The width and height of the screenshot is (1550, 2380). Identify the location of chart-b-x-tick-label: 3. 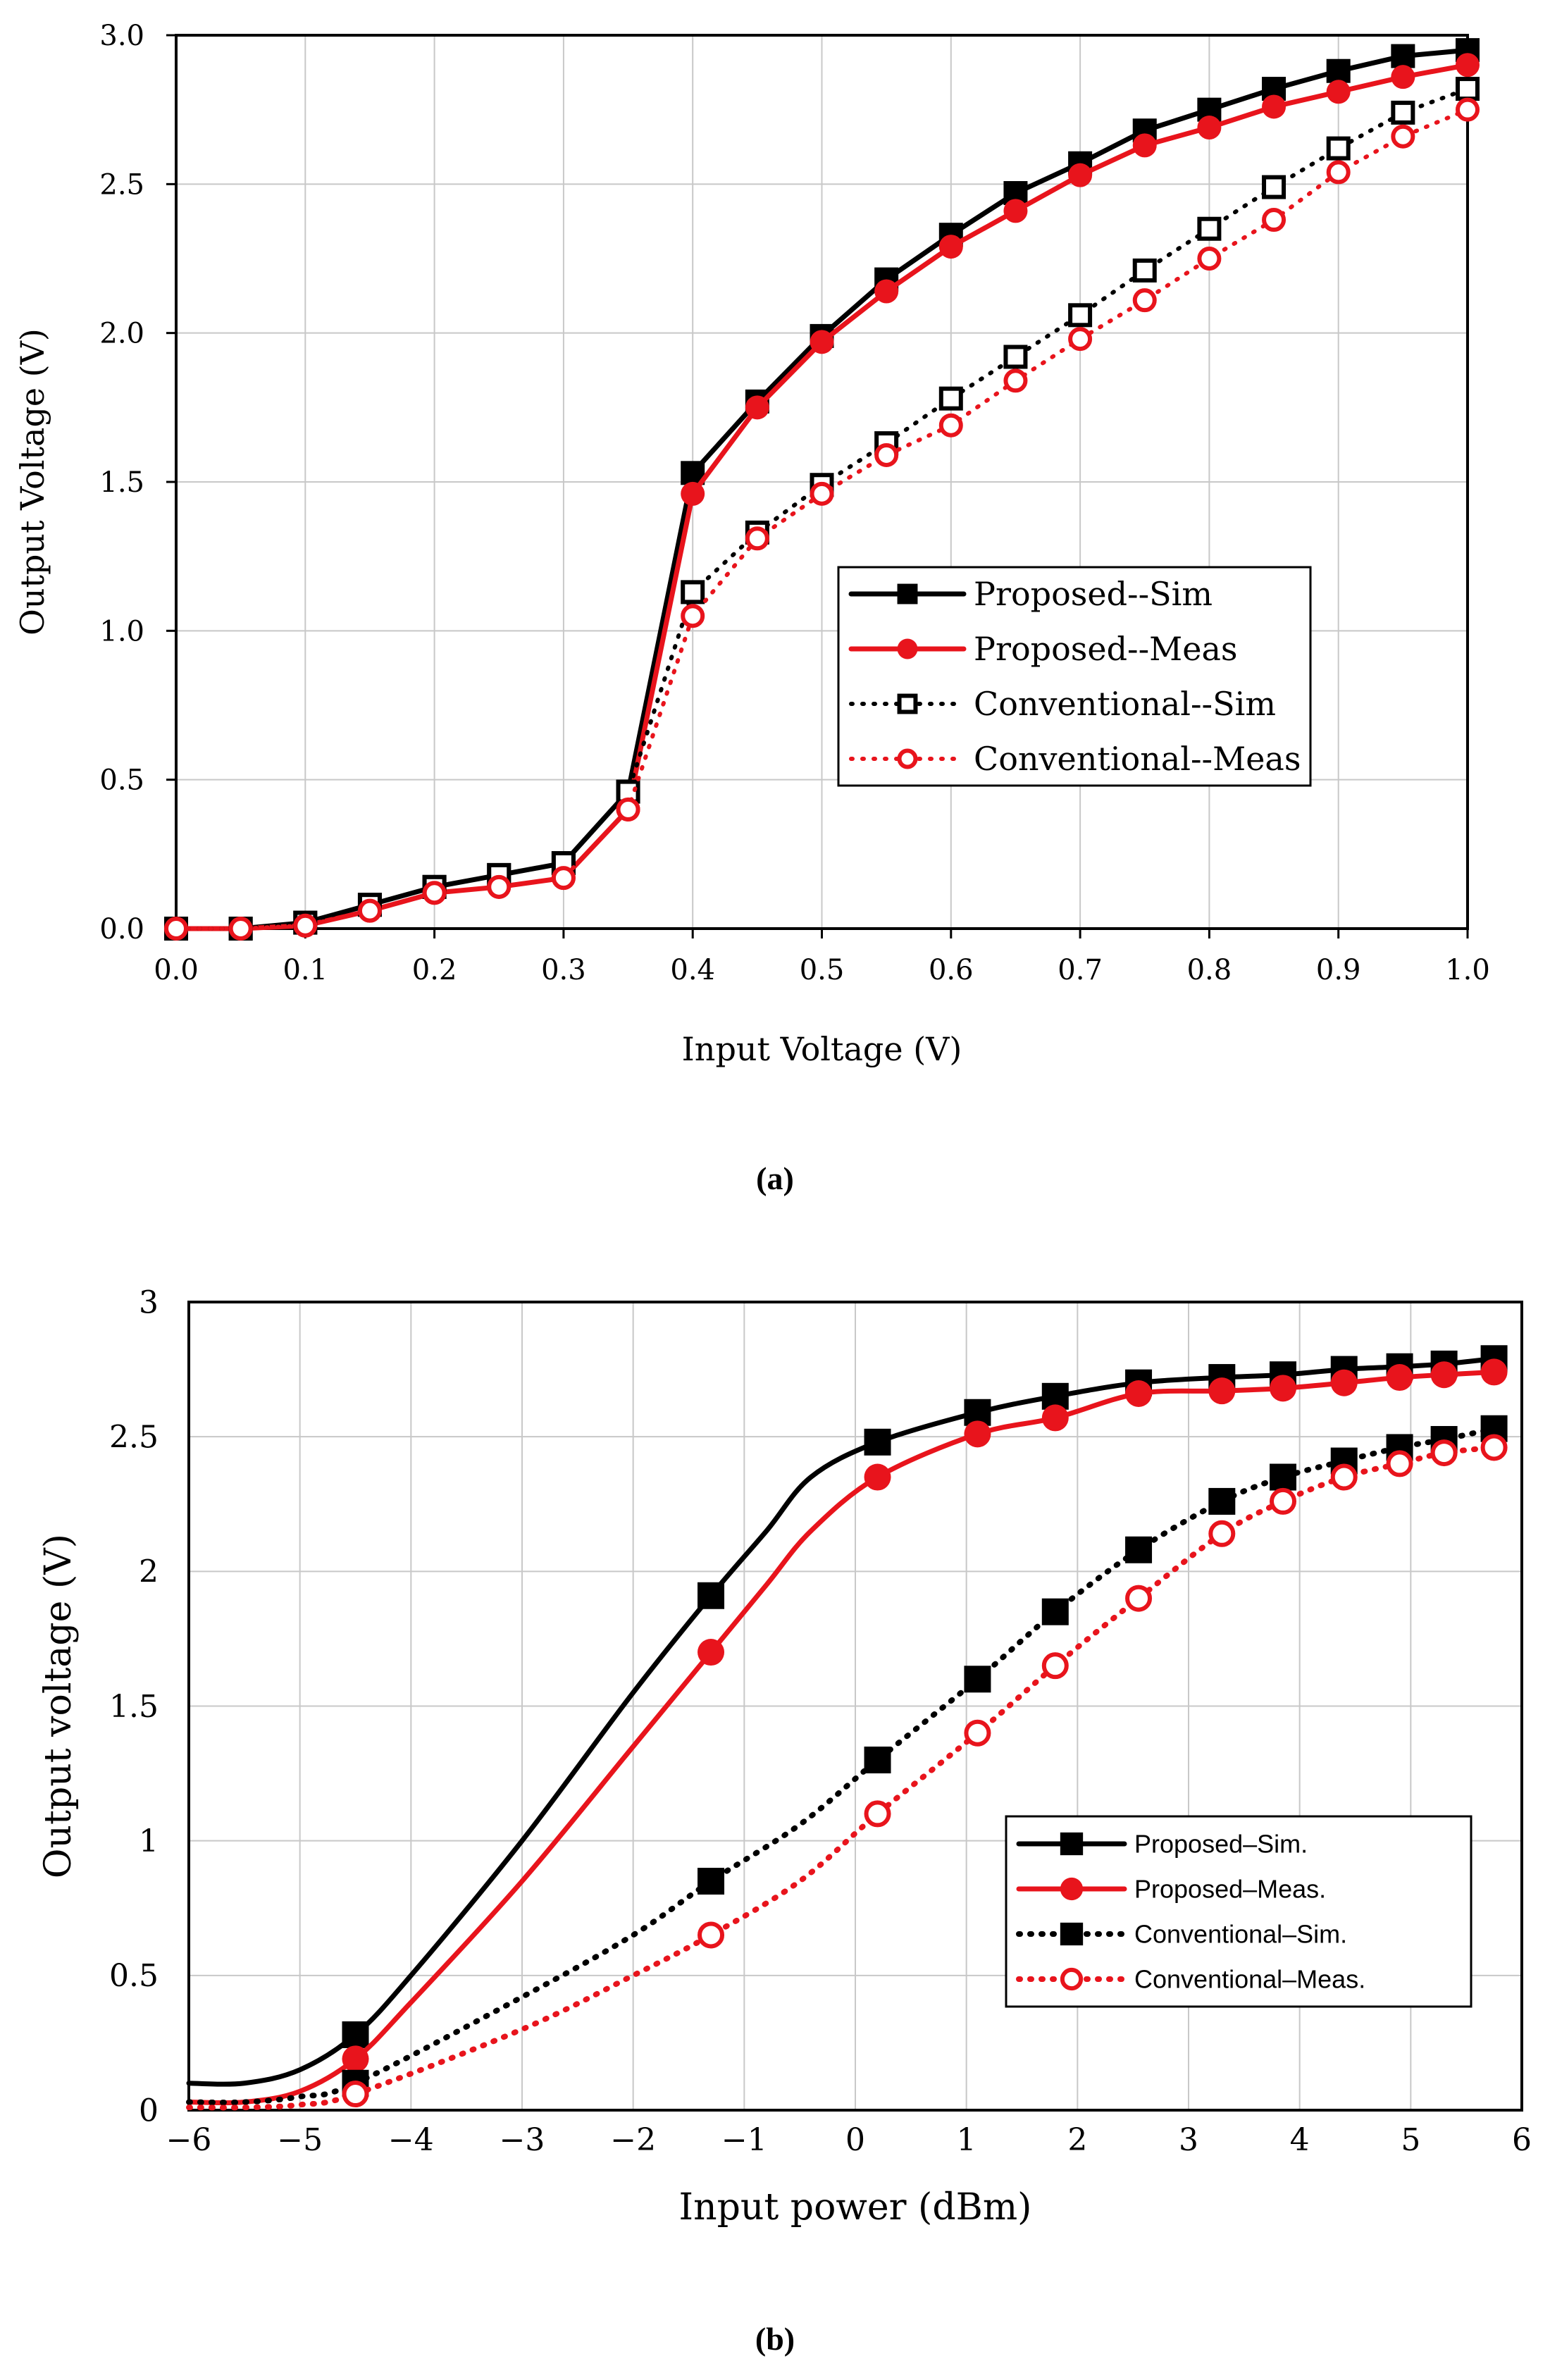
(1189, 2140).